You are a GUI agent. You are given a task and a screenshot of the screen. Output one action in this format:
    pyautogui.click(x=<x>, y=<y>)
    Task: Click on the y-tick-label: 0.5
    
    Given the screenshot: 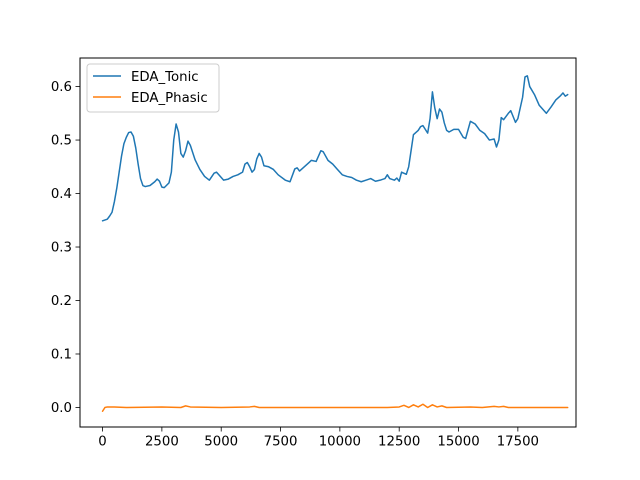 What is the action you would take?
    pyautogui.click(x=61, y=141)
    